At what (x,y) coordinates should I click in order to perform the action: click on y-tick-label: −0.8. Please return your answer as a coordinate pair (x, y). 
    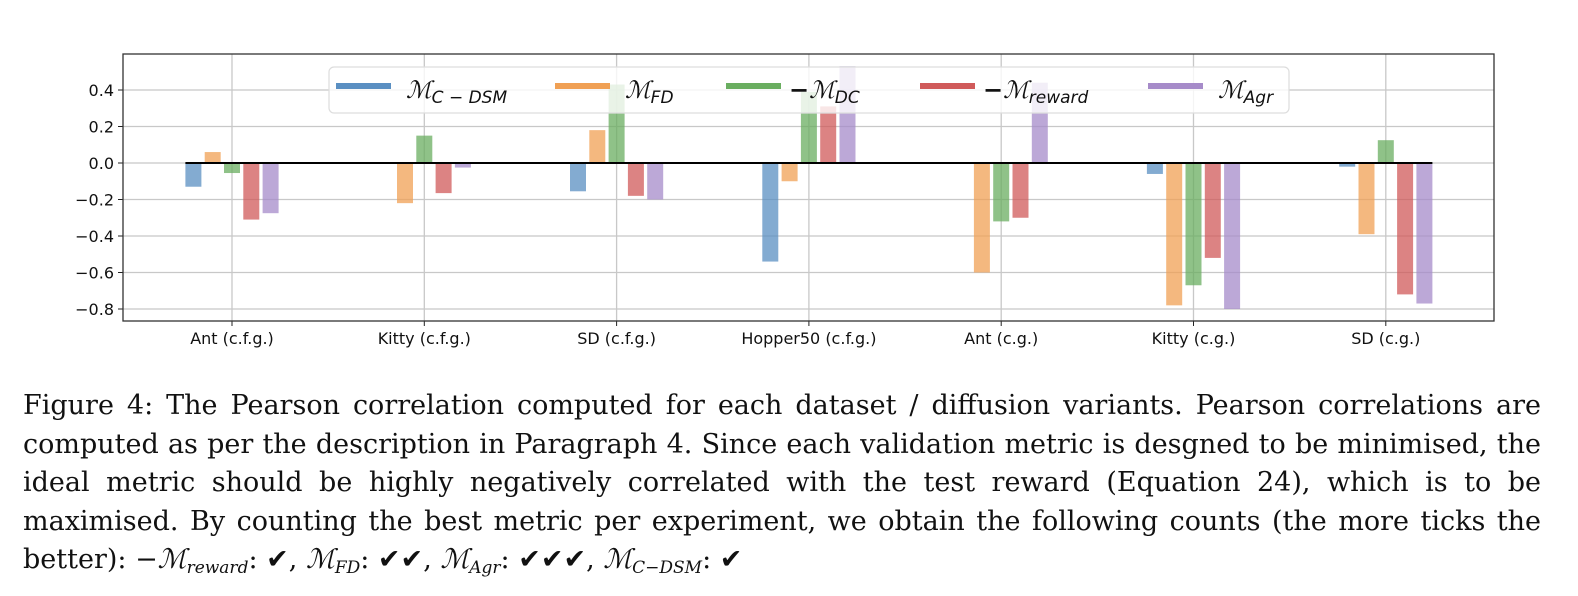
    Looking at the image, I should click on (94, 309).